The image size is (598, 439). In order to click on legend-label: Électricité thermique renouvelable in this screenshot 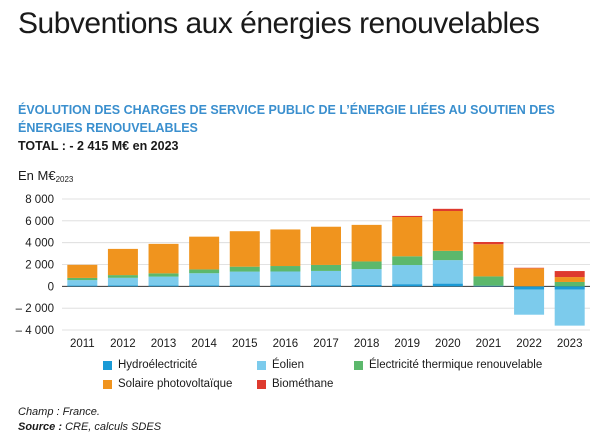, I will do `click(456, 365)`.